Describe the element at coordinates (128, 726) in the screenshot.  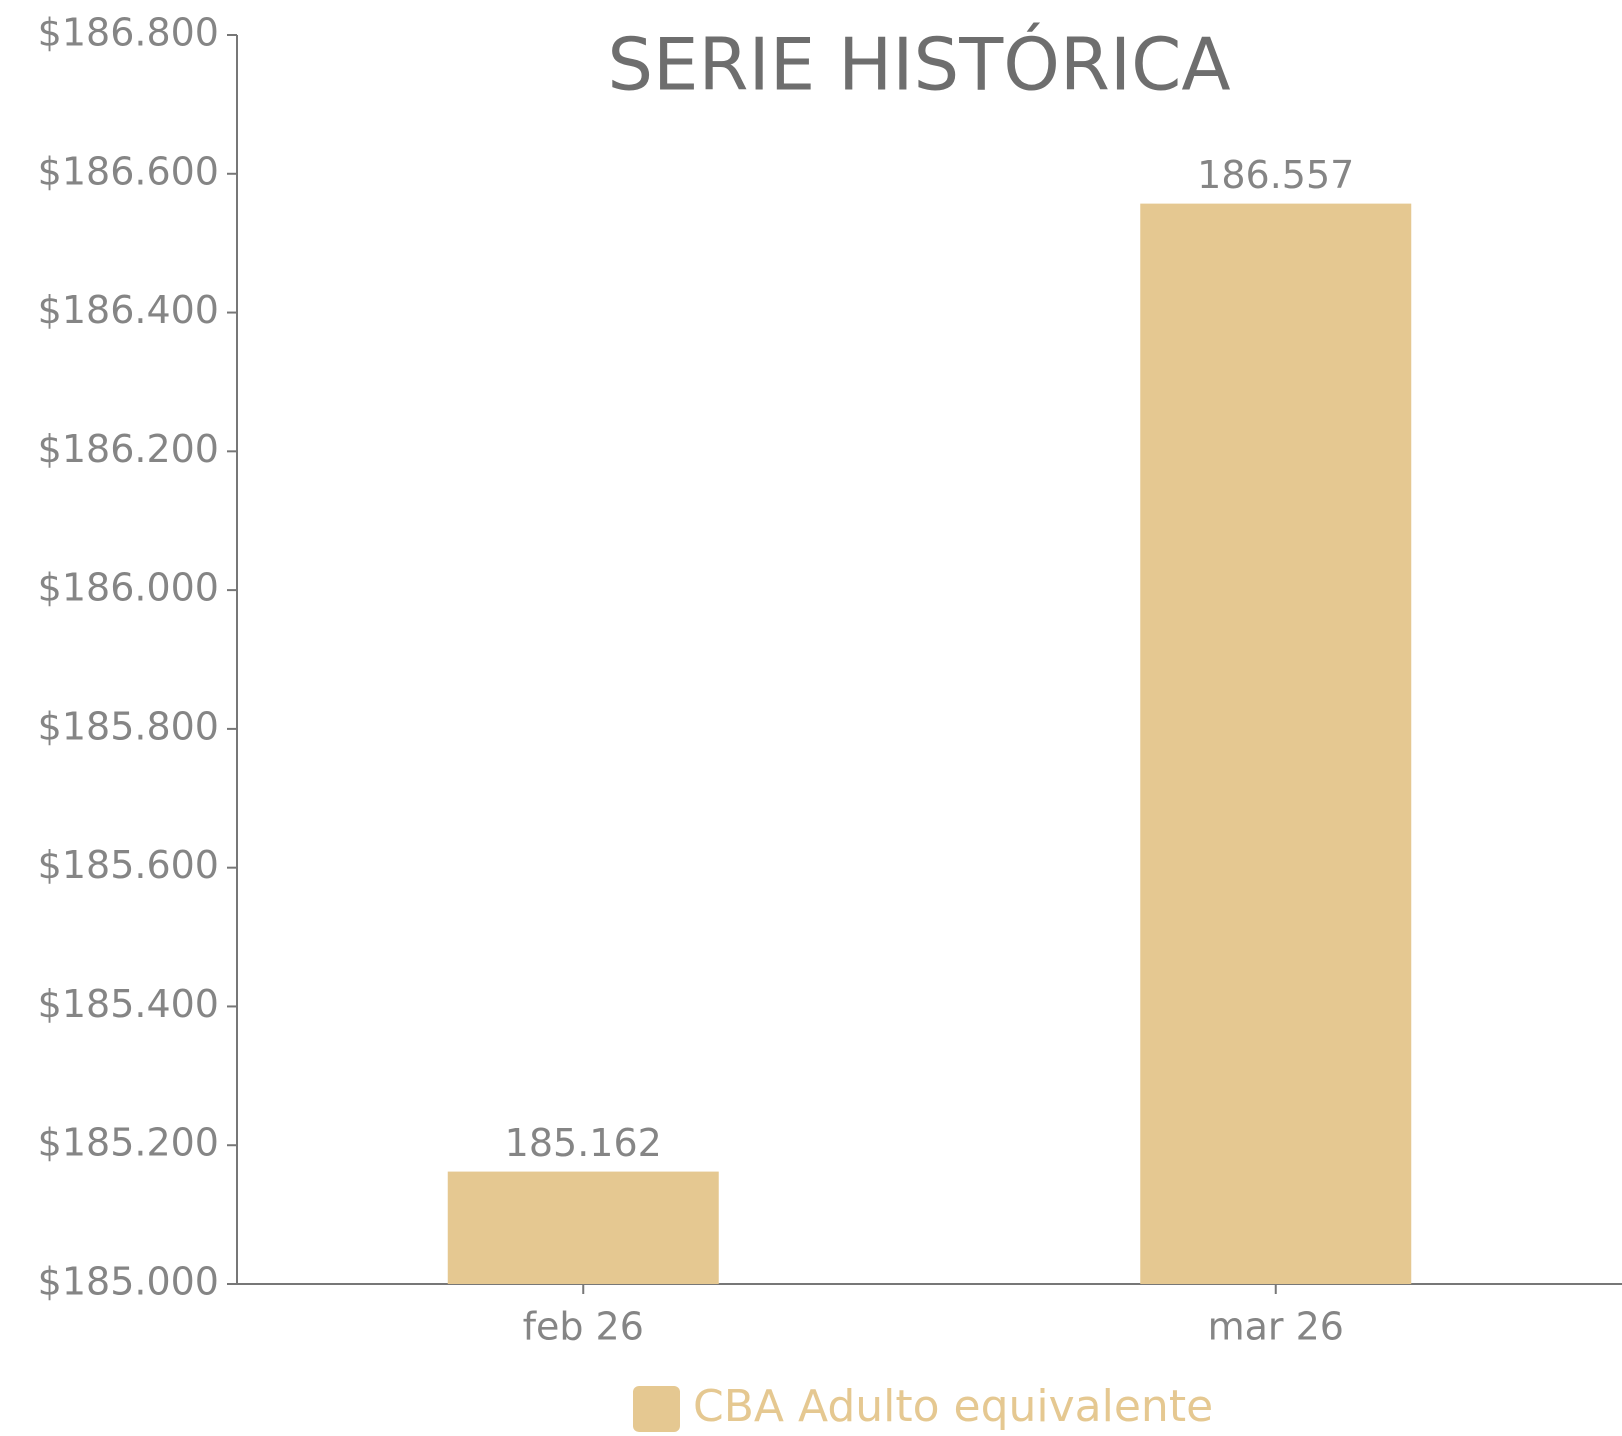
I see `y-tick-label: $185.800` at that location.